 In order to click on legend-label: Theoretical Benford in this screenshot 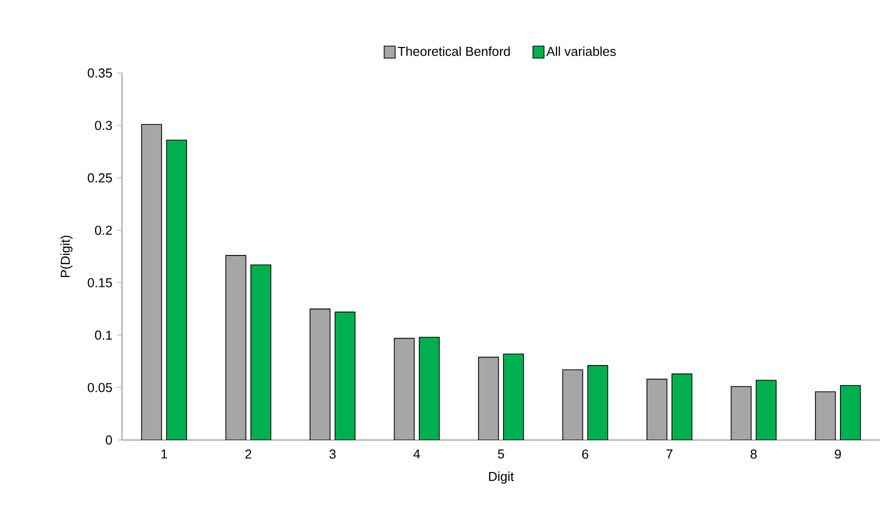, I will do `click(454, 51)`.